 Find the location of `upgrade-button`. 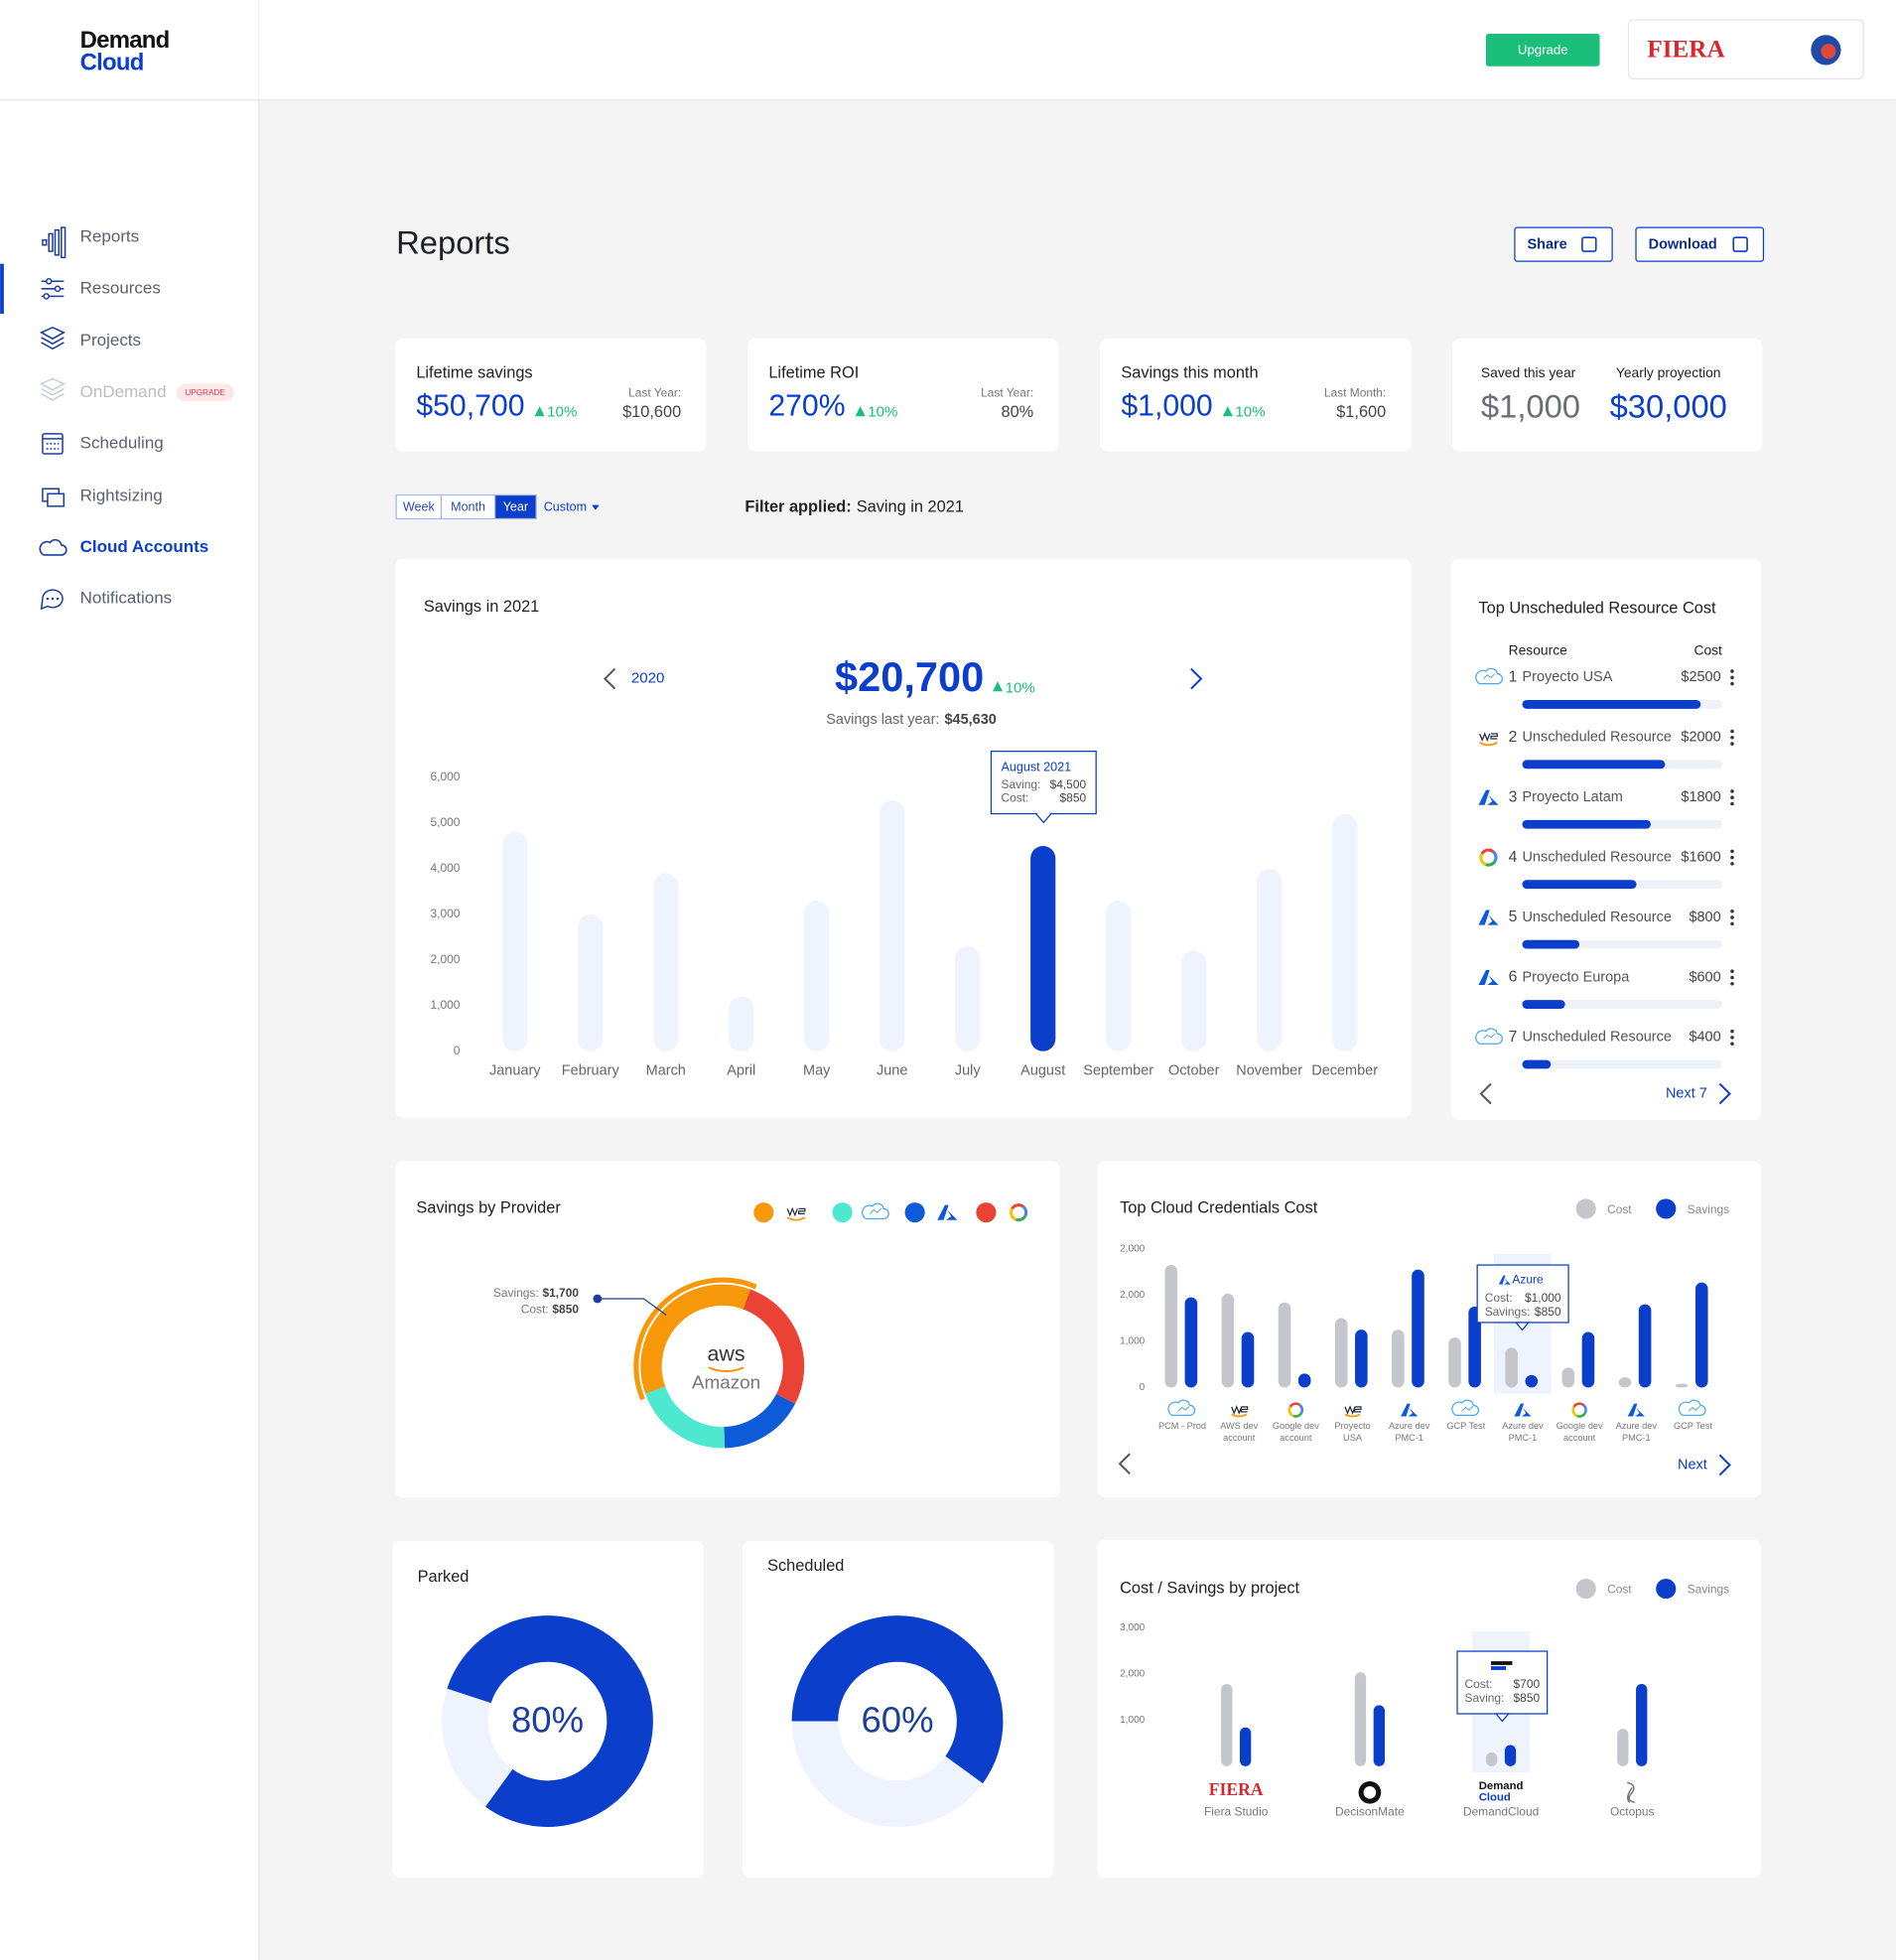

upgrade-button is located at coordinates (1542, 50).